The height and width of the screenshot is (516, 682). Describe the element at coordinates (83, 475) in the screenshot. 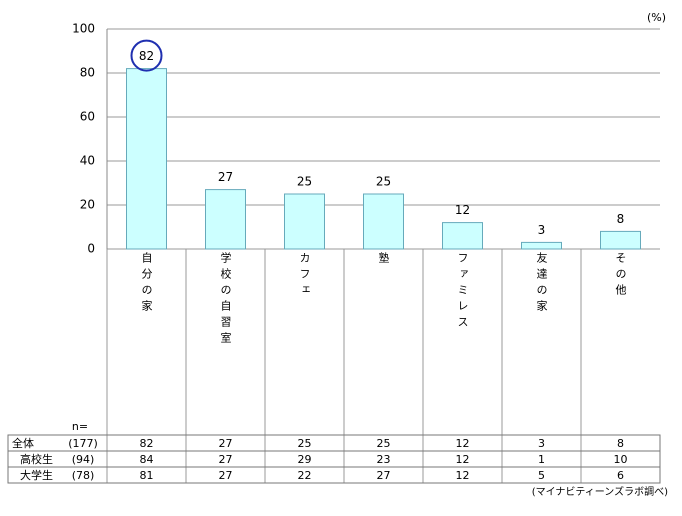

I see `row-n: (78)` at that location.